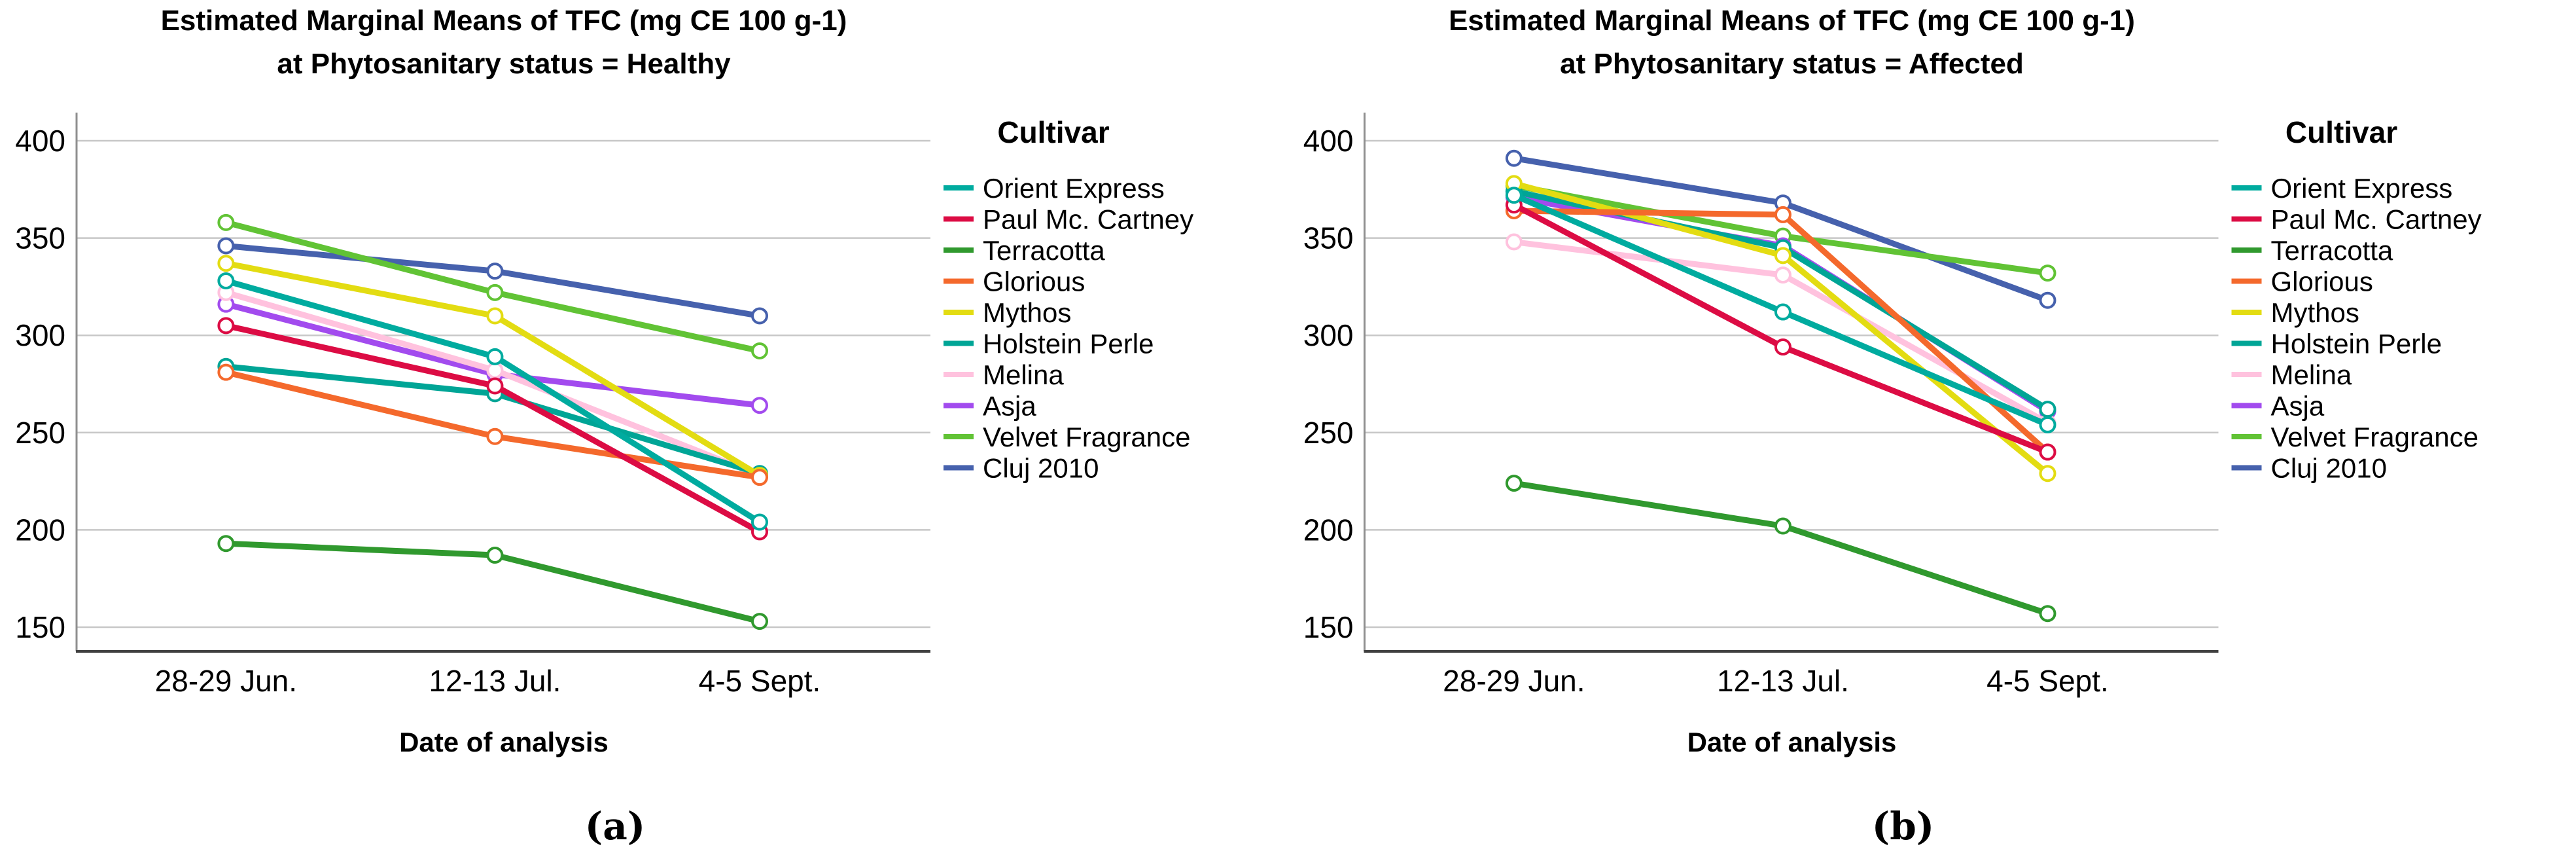  Describe the element at coordinates (615, 826) in the screenshot. I see `panel-caption: (a)` at that location.